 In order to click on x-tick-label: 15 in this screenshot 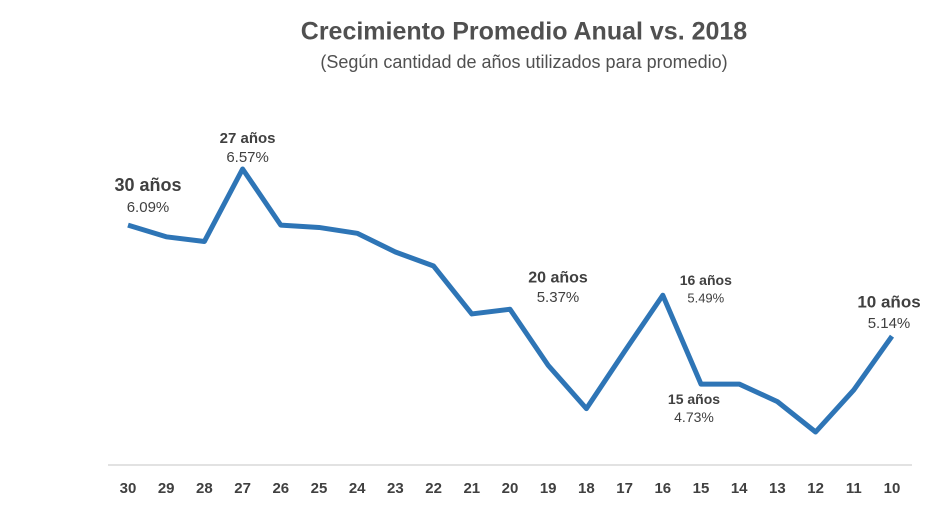, I will do `click(701, 488)`.